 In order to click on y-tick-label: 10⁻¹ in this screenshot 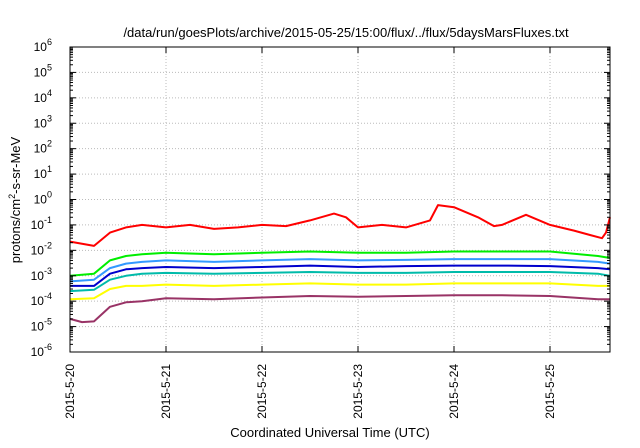, I will do `click(41, 223)`.